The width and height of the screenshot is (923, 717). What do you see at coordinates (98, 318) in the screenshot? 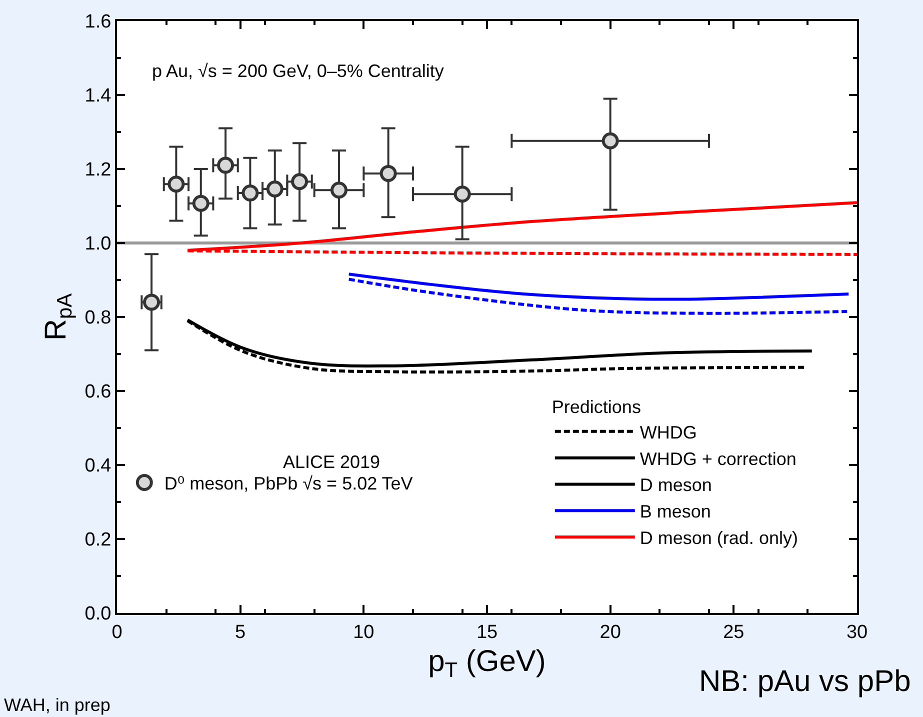
I see `y-tick-label: 0.8` at bounding box center [98, 318].